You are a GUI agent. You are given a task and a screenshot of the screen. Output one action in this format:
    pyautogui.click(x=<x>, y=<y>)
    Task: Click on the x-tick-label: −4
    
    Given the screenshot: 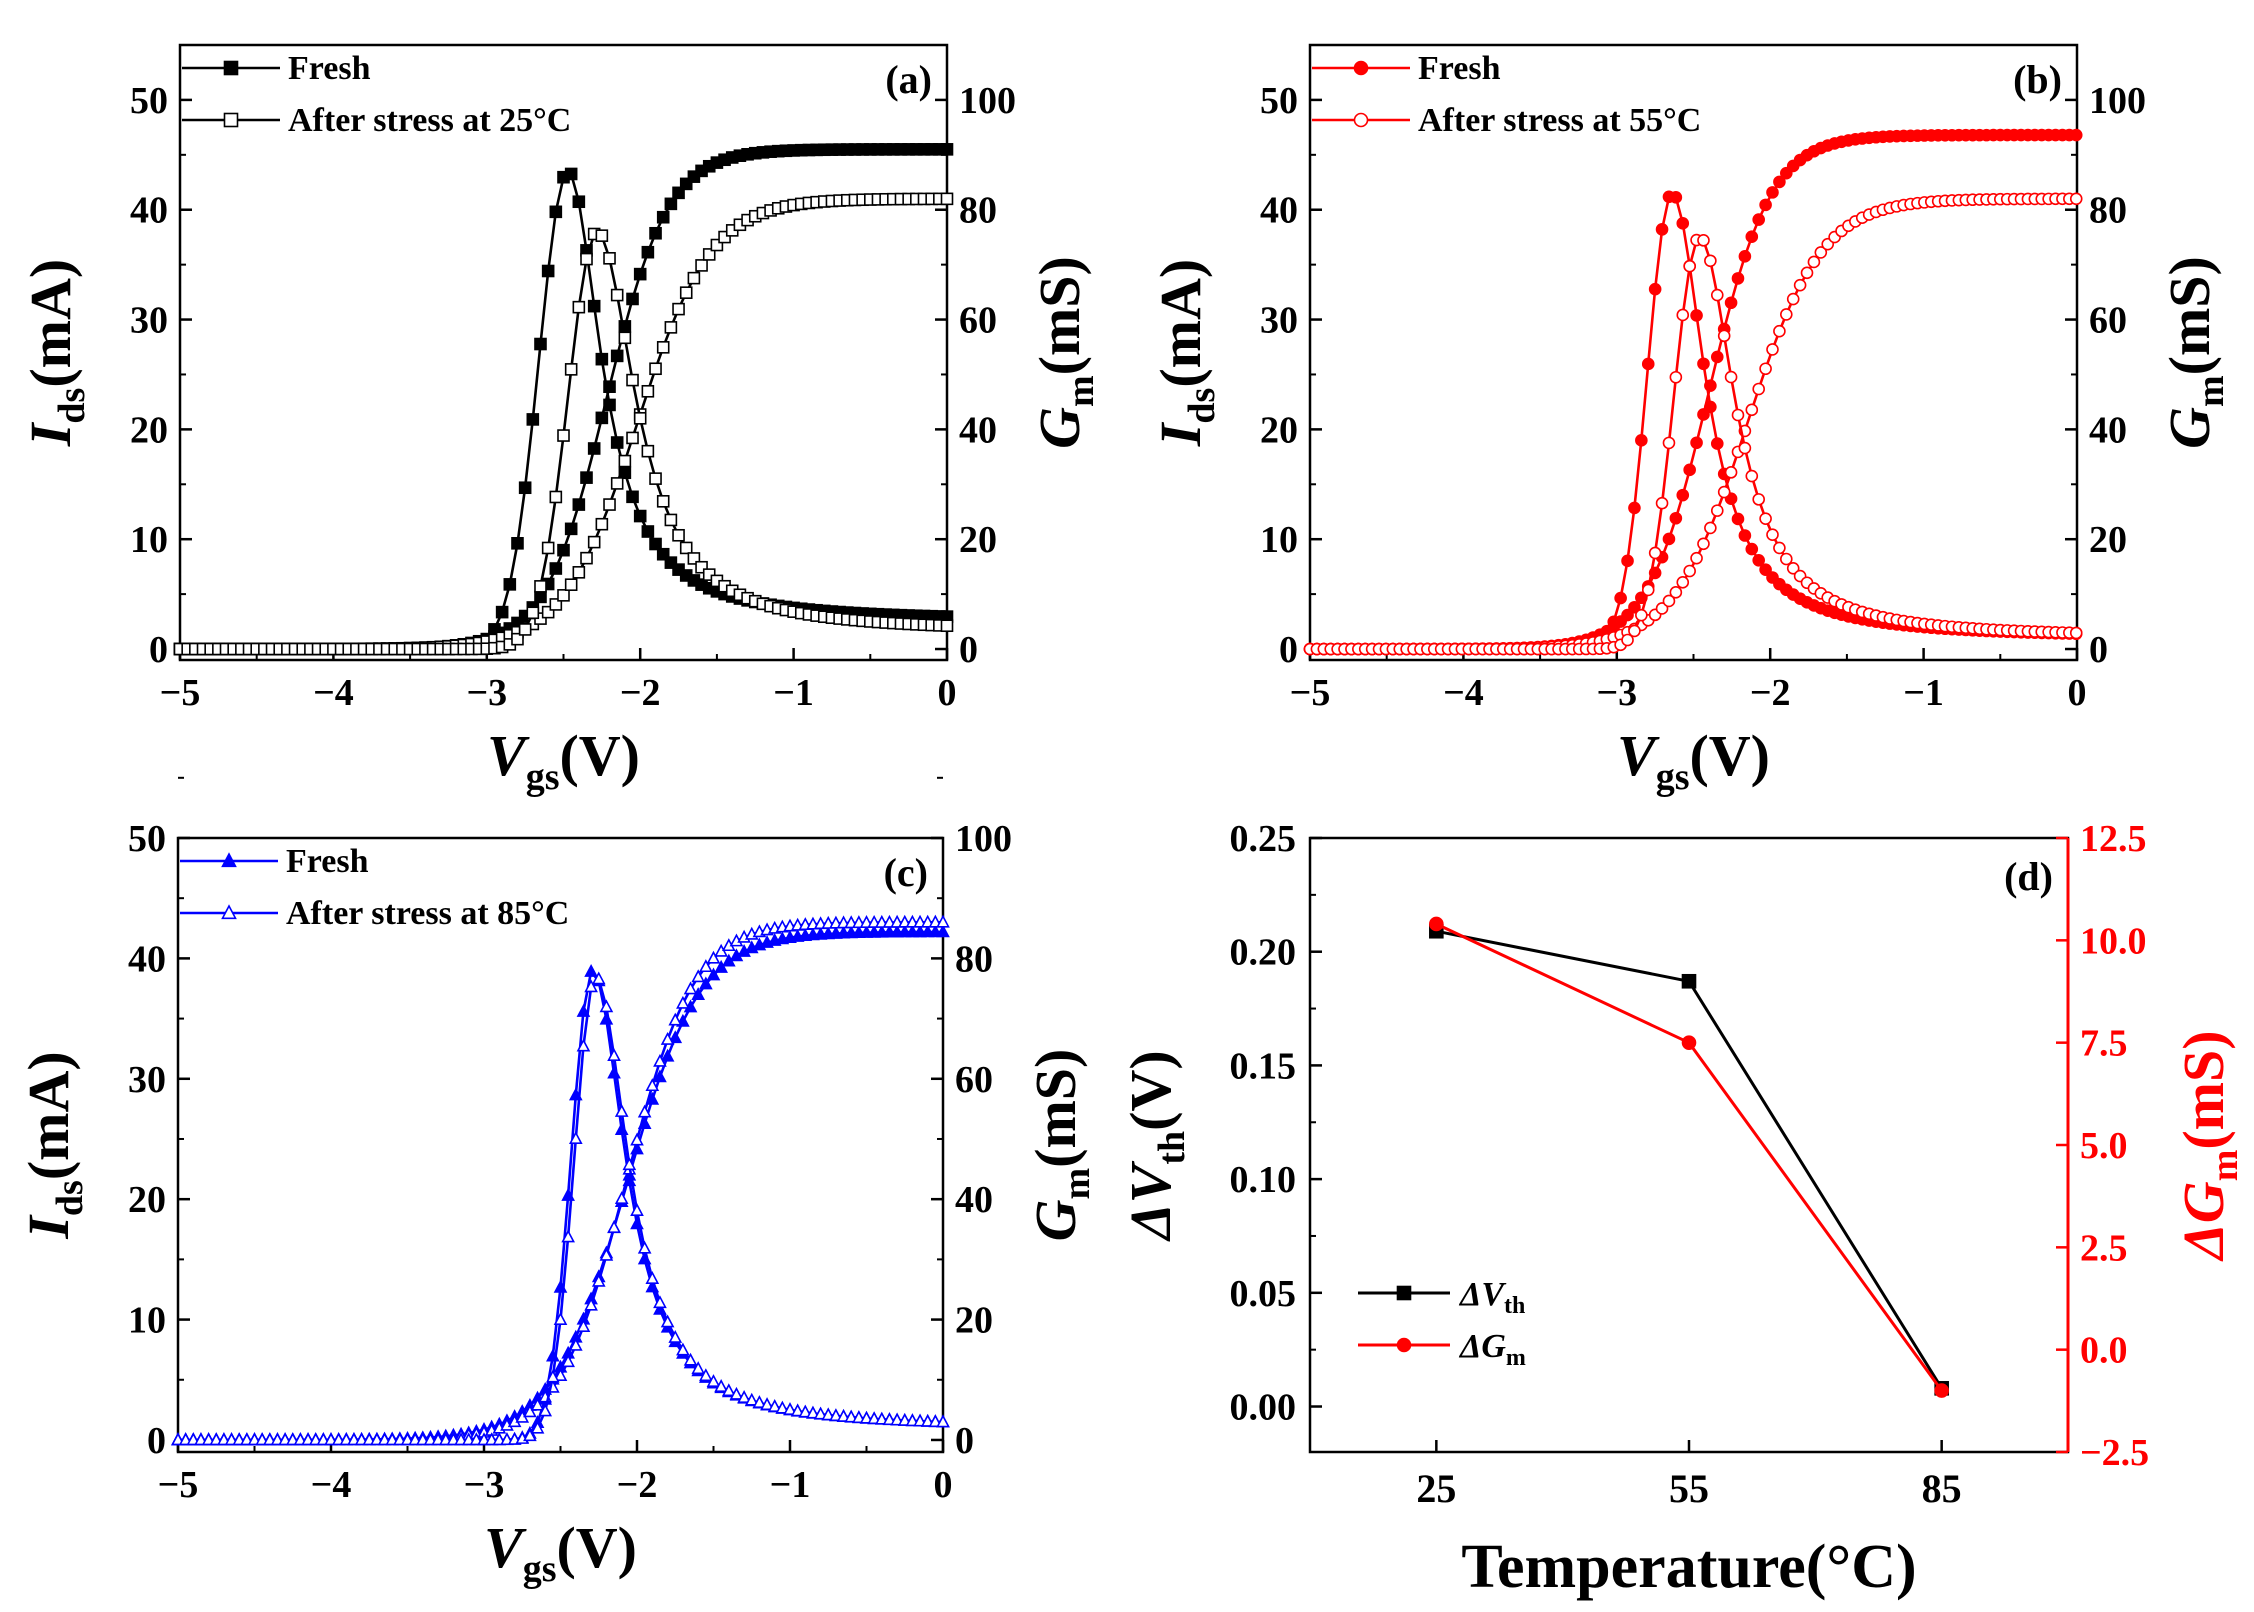 What is the action you would take?
    pyautogui.click(x=331, y=1485)
    